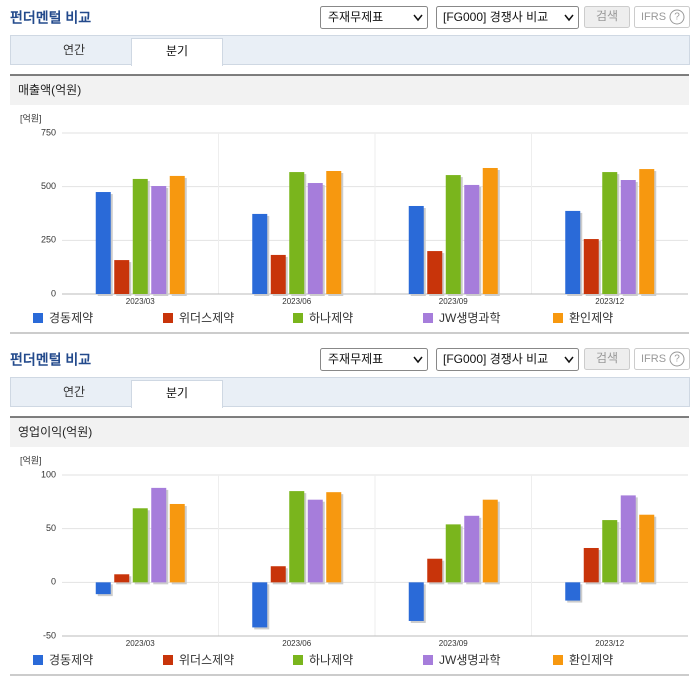 Image resolution: width=696 pixels, height=684 pixels. Describe the element at coordinates (55, 432) in the screenshot. I see `chart-title: 영업이익(억원)` at that location.